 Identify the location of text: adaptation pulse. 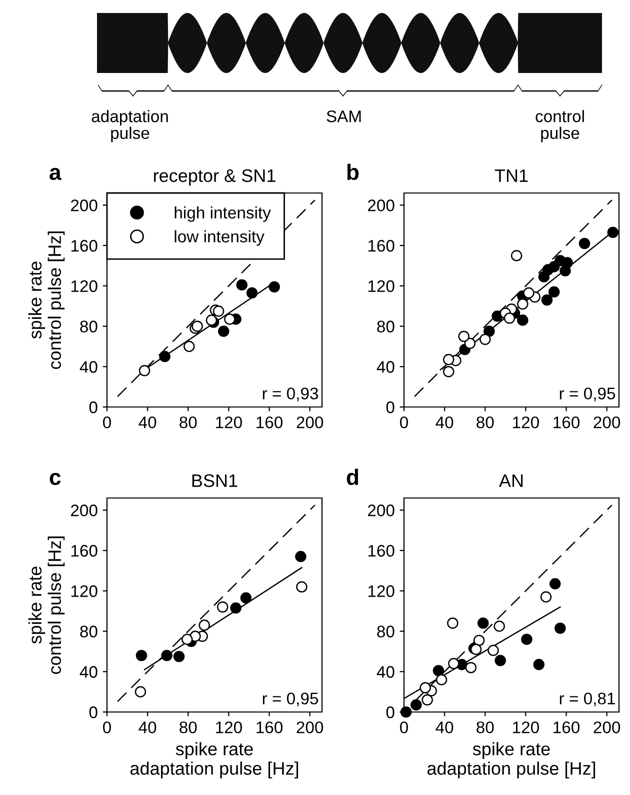
(130, 126).